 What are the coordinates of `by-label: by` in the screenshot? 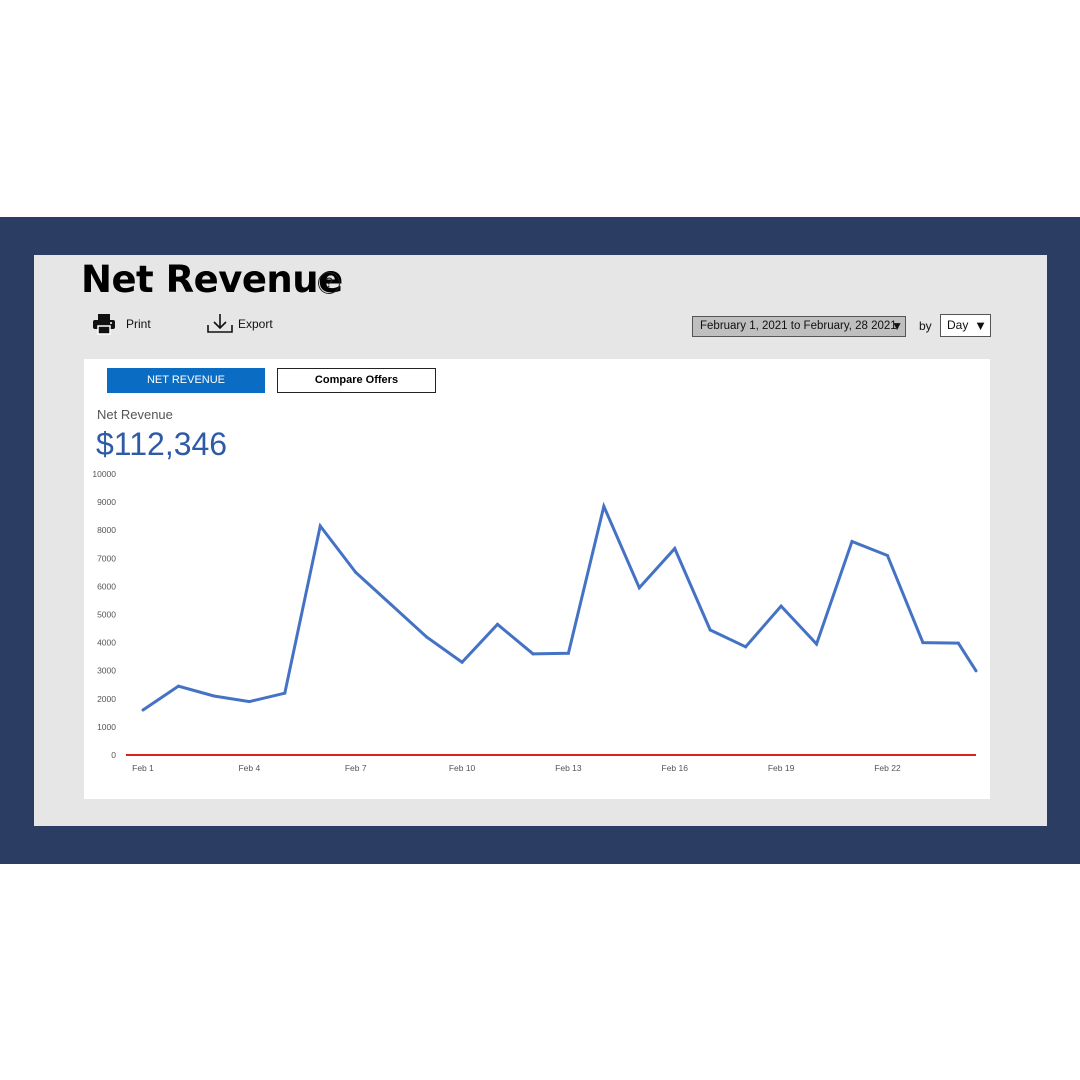 It's located at (925, 326).